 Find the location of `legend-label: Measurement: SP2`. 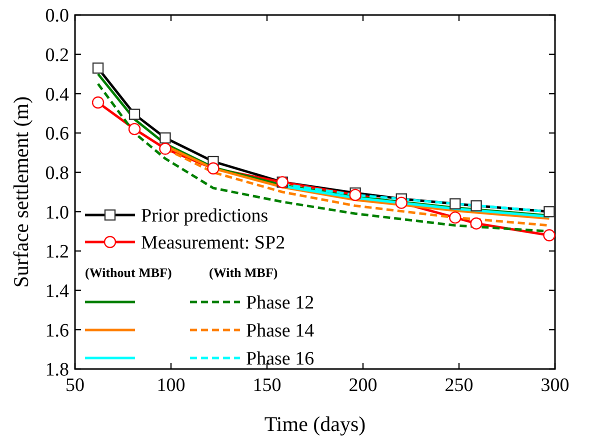

legend-label: Measurement: SP2 is located at coordinates (213, 243).